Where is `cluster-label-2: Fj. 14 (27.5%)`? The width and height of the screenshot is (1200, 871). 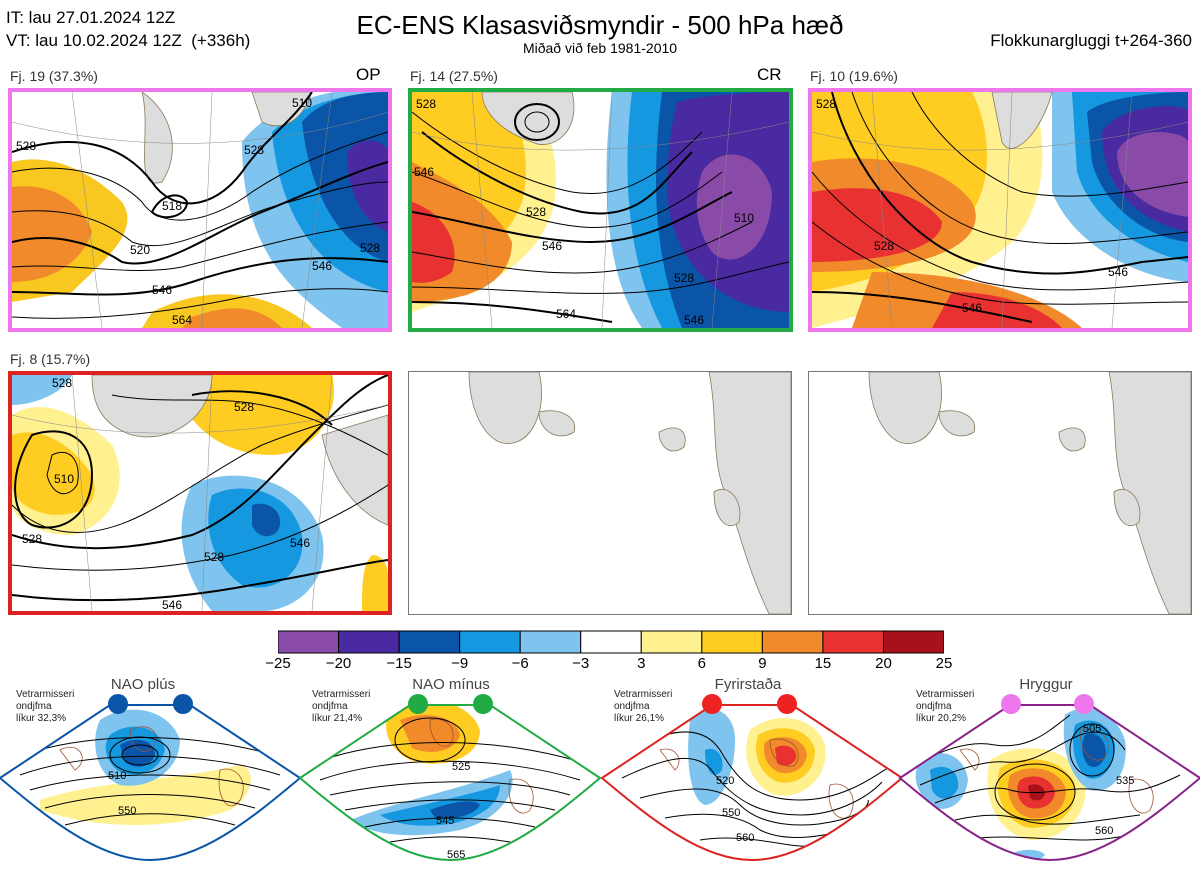
cluster-label-2: Fj. 14 (27.5%) is located at coordinates (454, 76).